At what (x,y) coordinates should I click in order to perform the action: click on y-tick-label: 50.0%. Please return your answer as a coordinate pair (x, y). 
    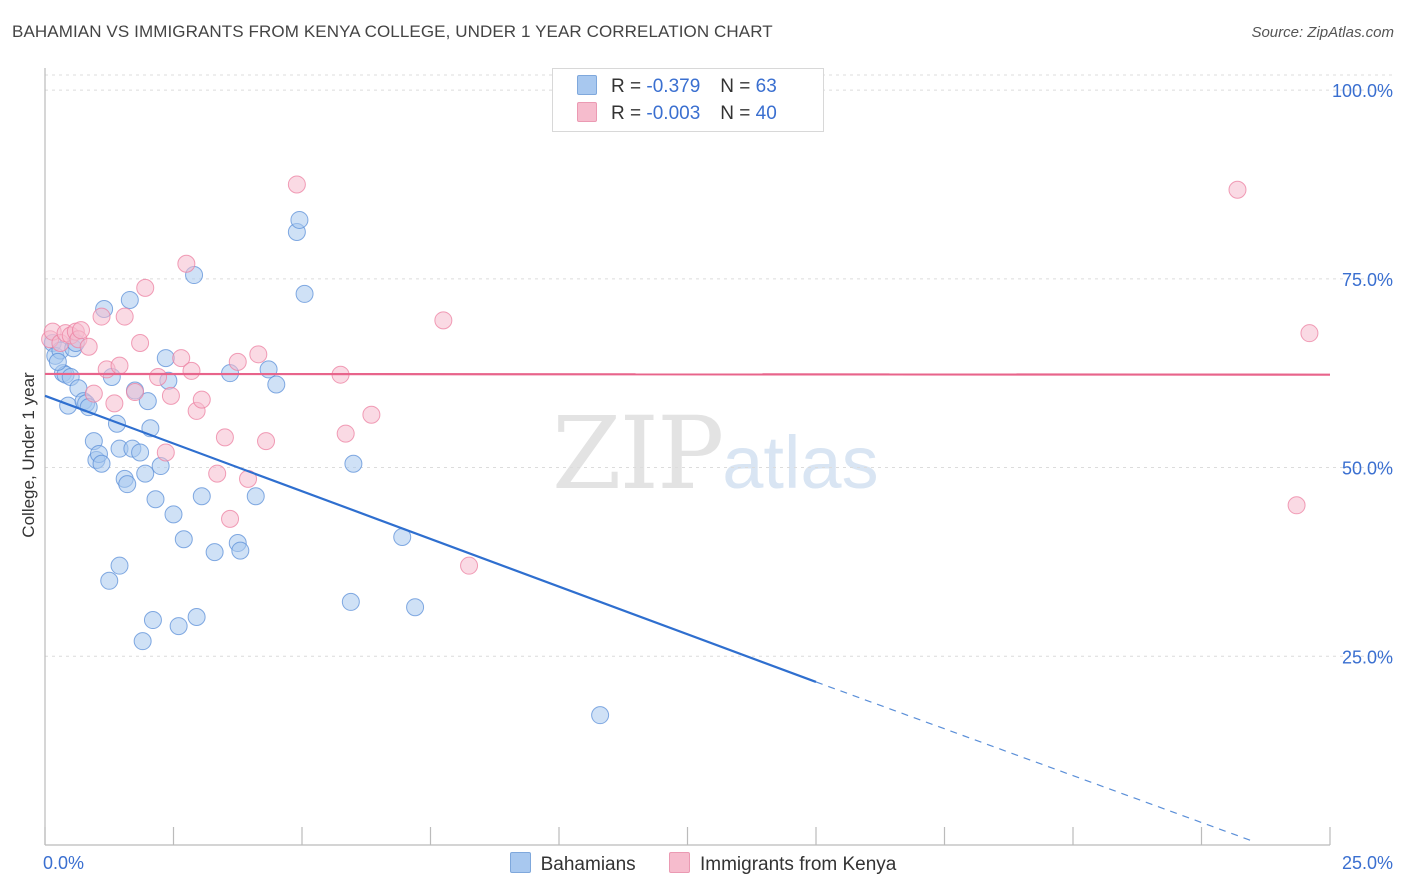
    Looking at the image, I should click on (1367, 469).